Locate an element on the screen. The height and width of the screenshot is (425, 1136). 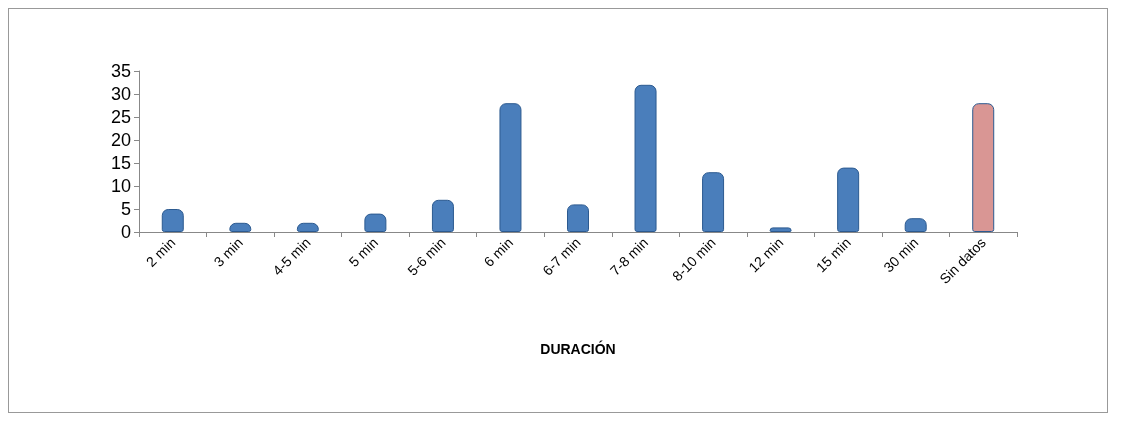
y-tick-label: 20 is located at coordinates (120, 140).